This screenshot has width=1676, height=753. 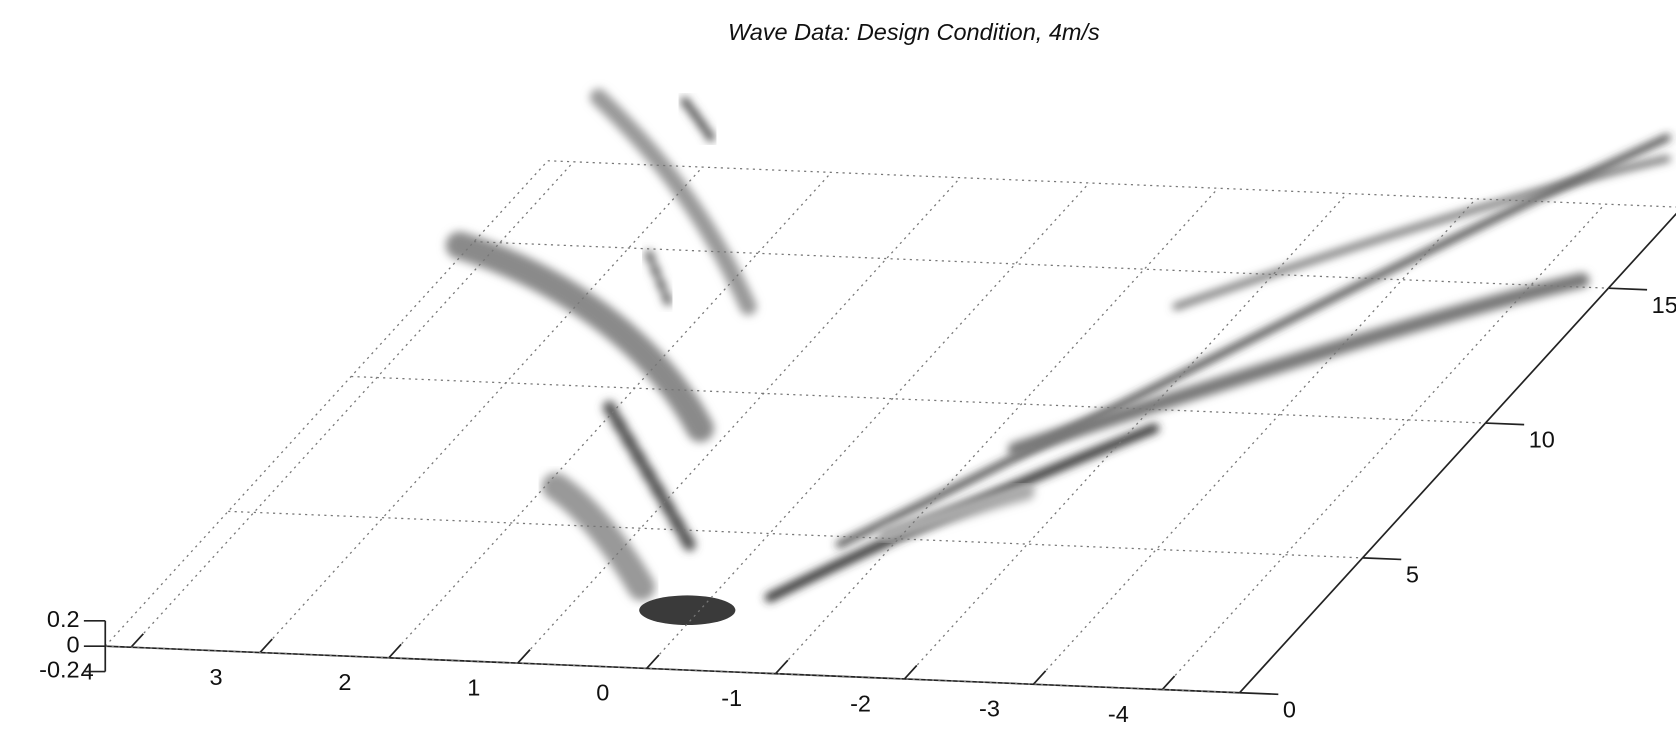 I want to click on z-tick-label: 0.2, so click(x=63, y=619).